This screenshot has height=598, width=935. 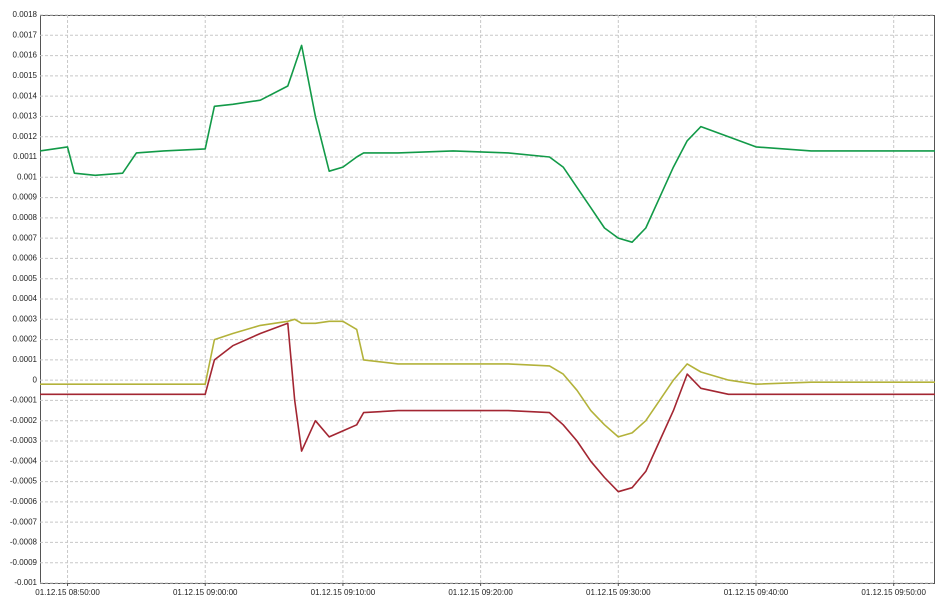 What do you see at coordinates (25, 95) in the screenshot?
I see `y-tick-label: 0.0014` at bounding box center [25, 95].